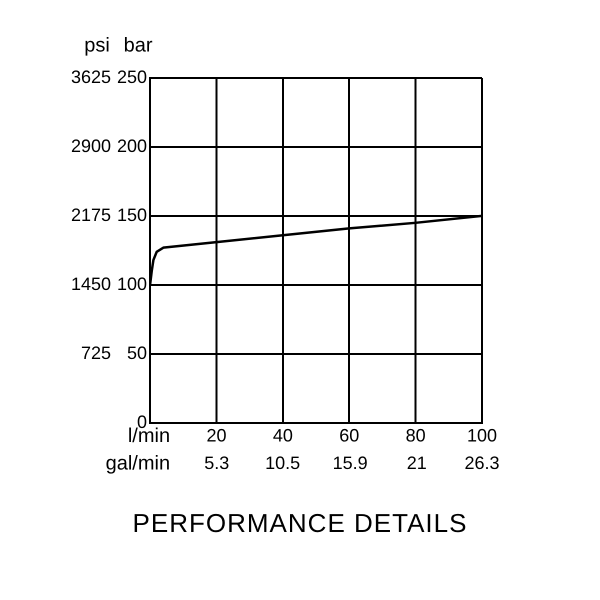 The width and height of the screenshot is (600, 600). What do you see at coordinates (138, 463) in the screenshot?
I see `x2-axis-title: gal/min` at bounding box center [138, 463].